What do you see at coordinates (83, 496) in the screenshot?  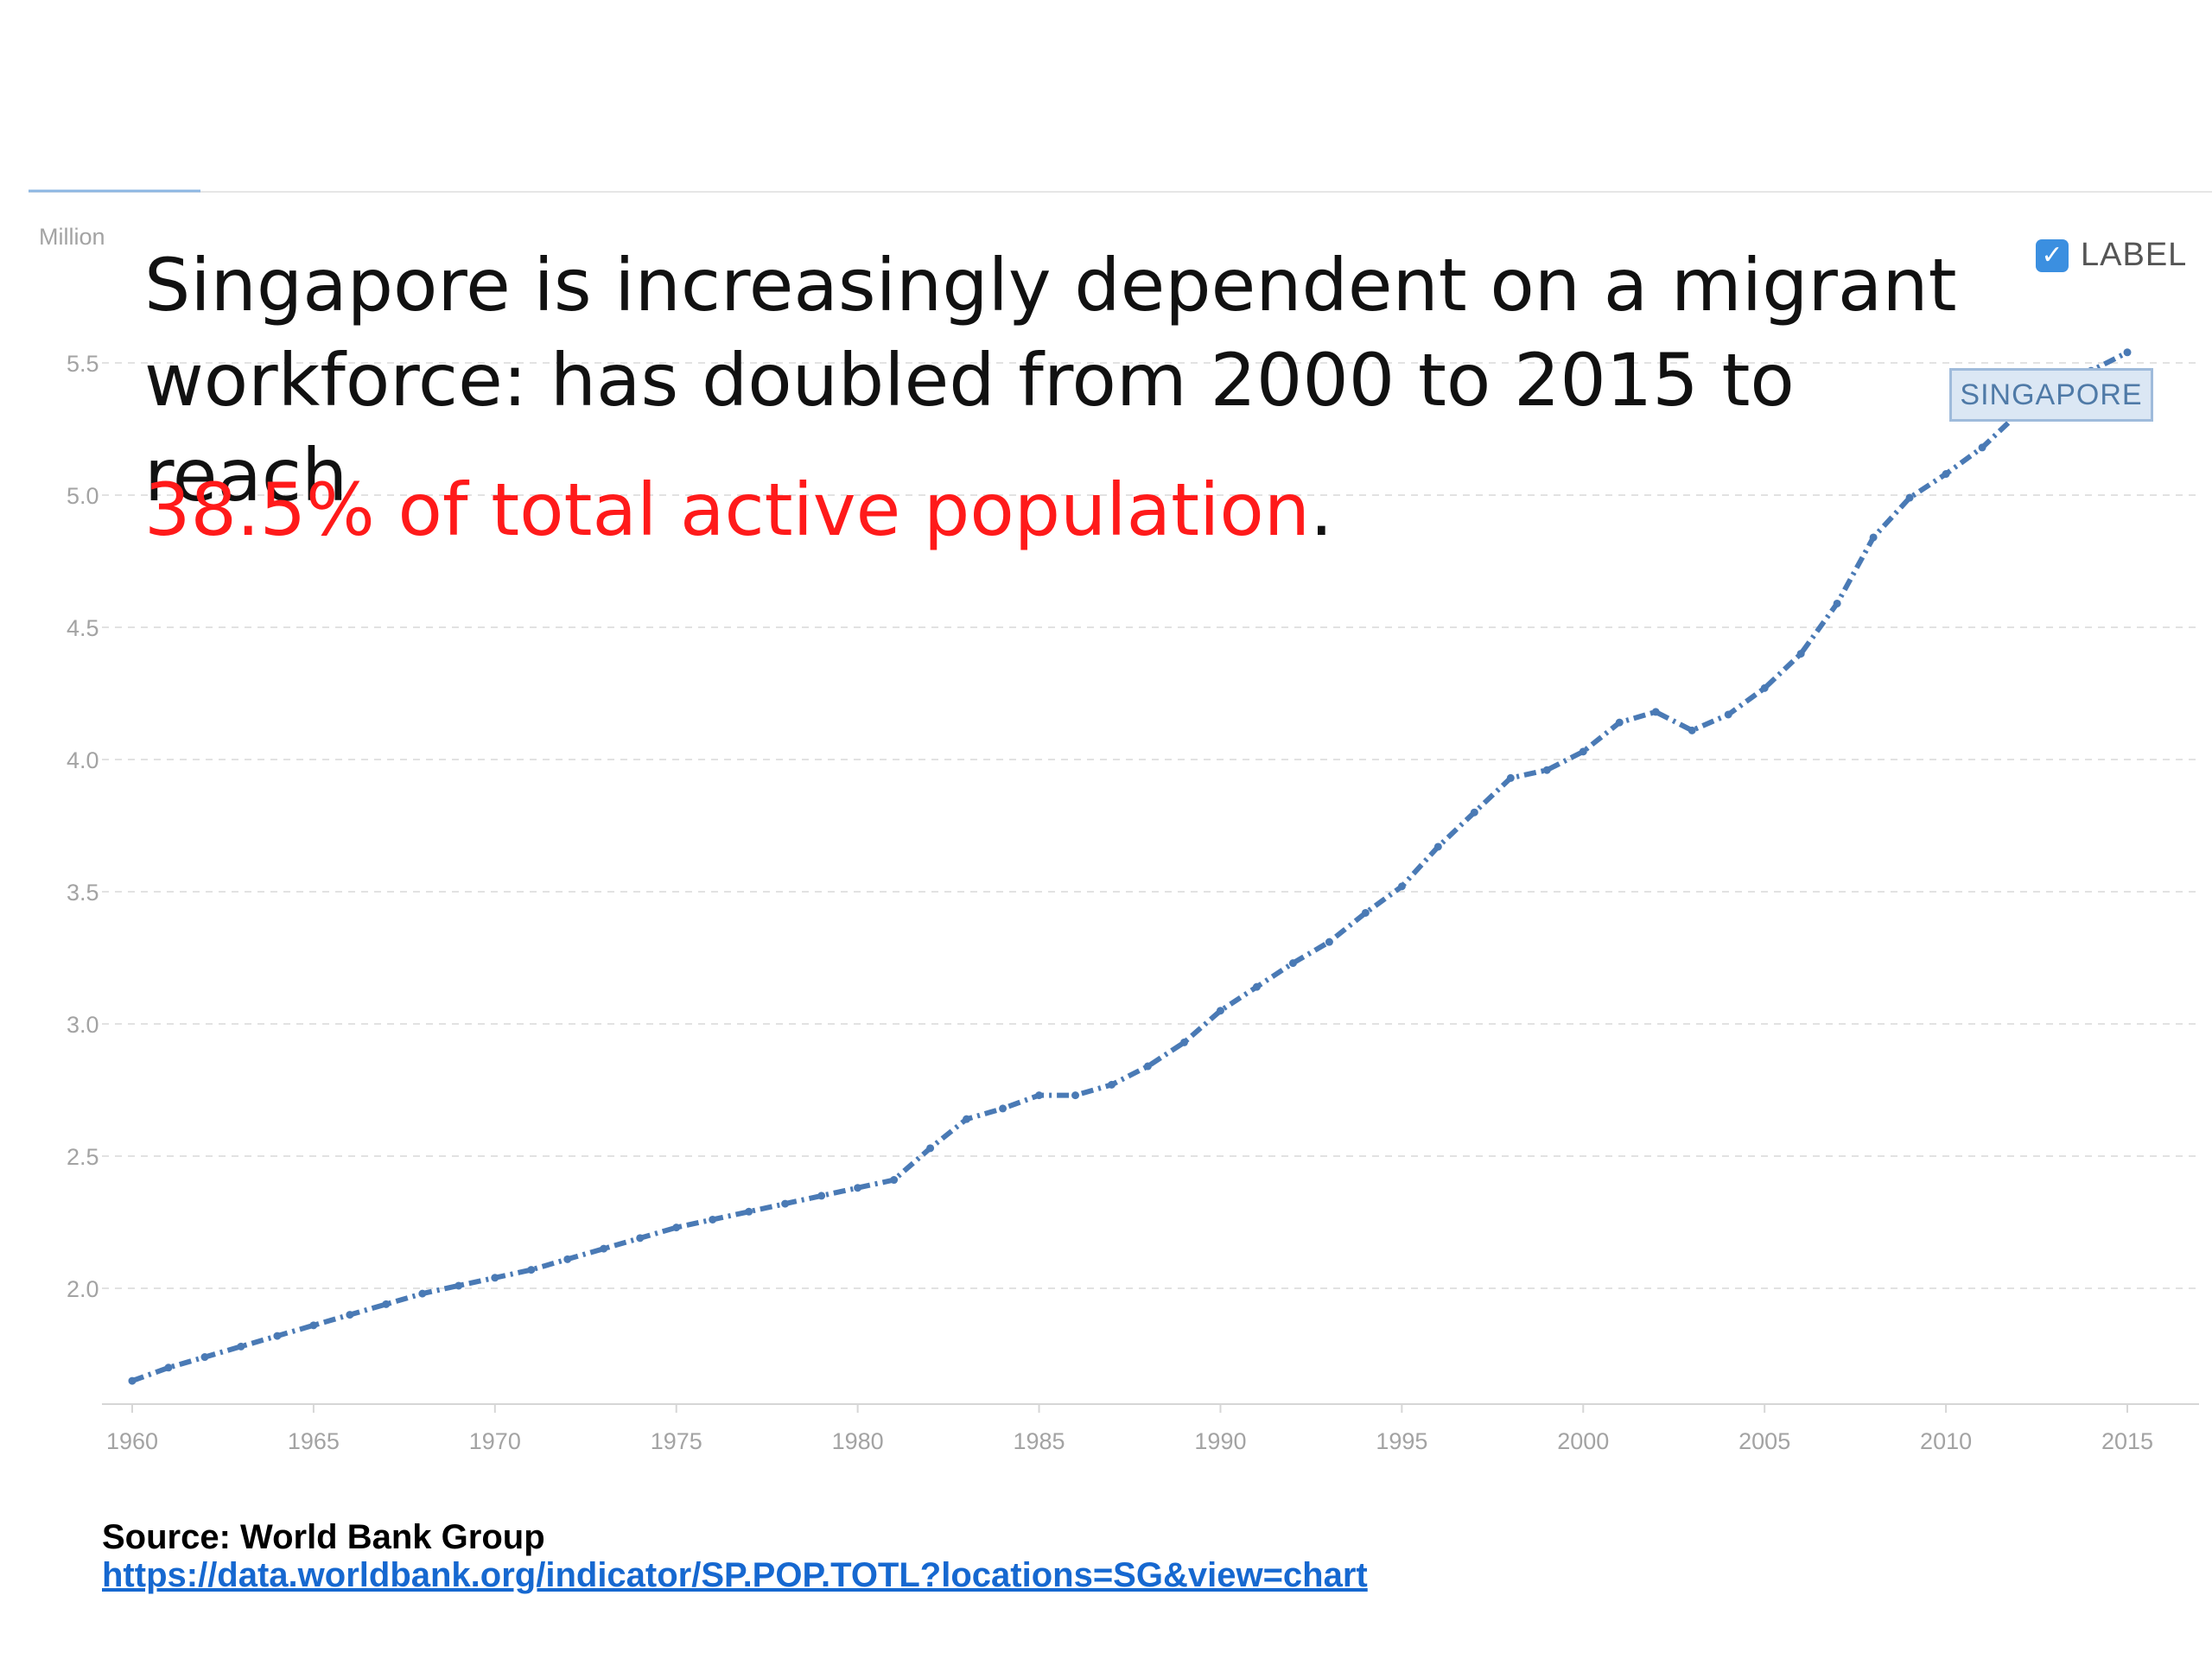 I see `y-tick-label: 5.0` at bounding box center [83, 496].